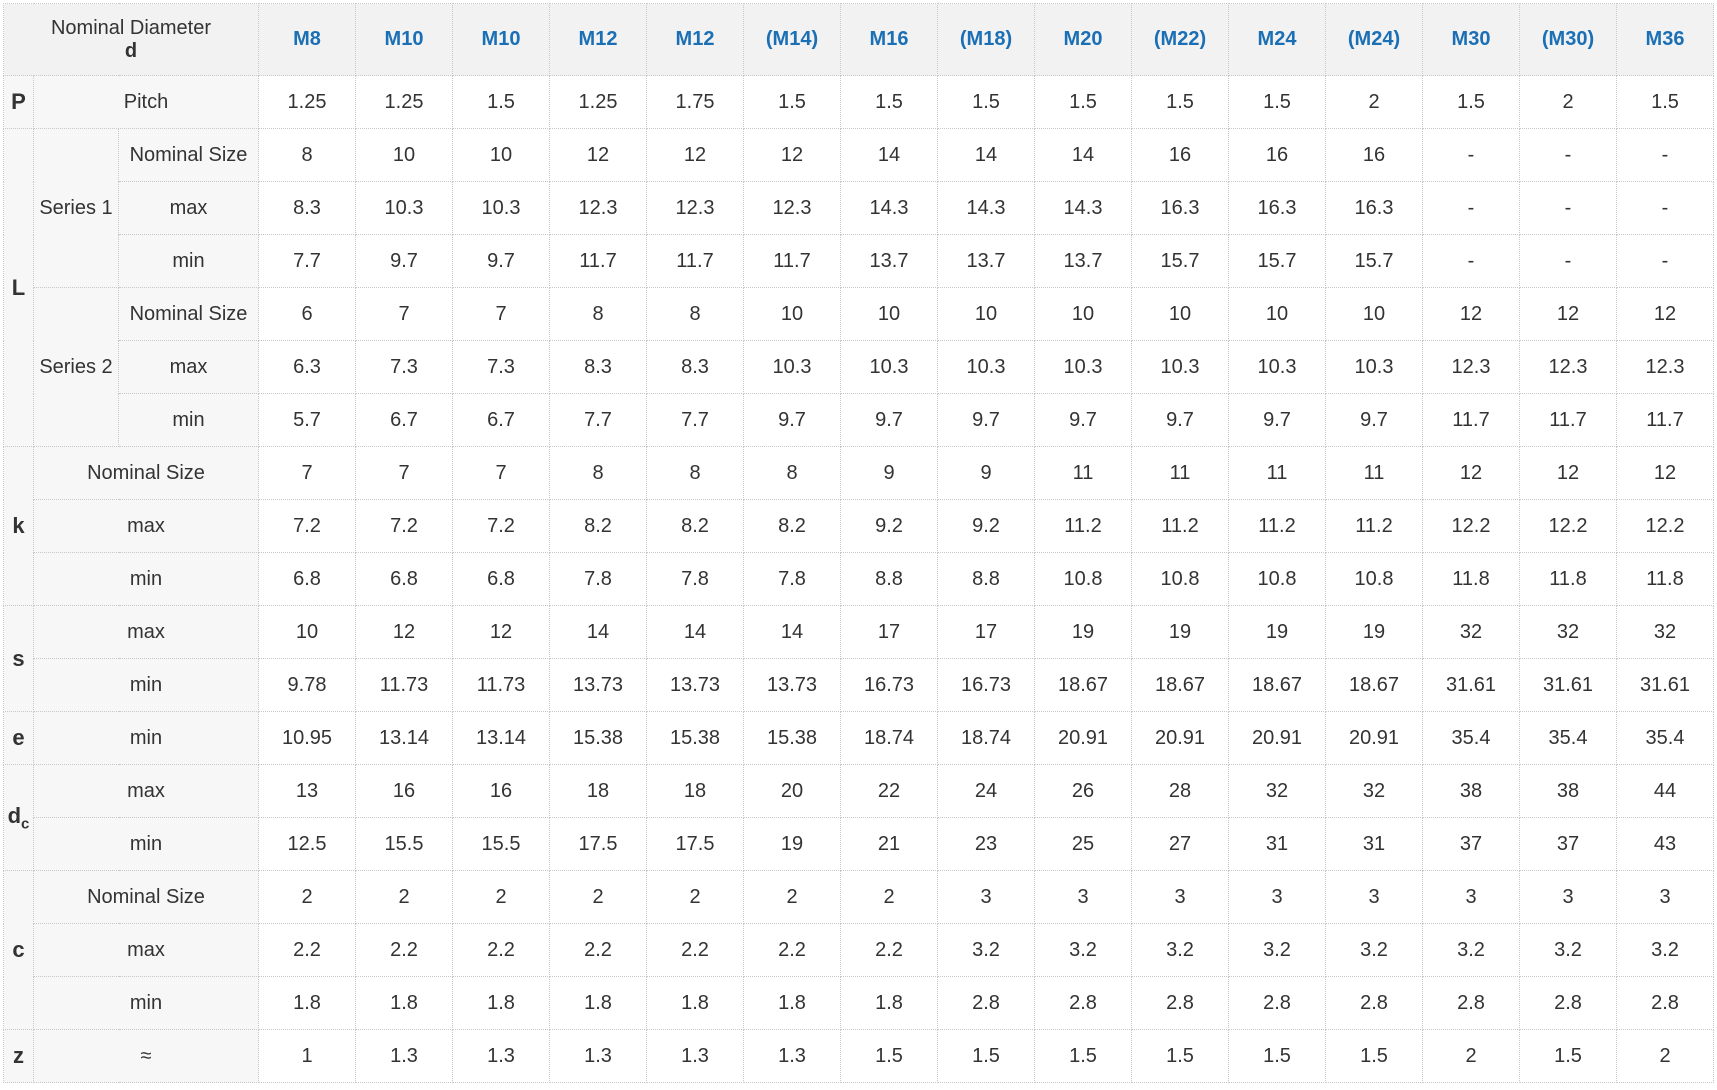 This screenshot has height=1090, width=1717. I want to click on value-cell: 9, so click(986, 473).